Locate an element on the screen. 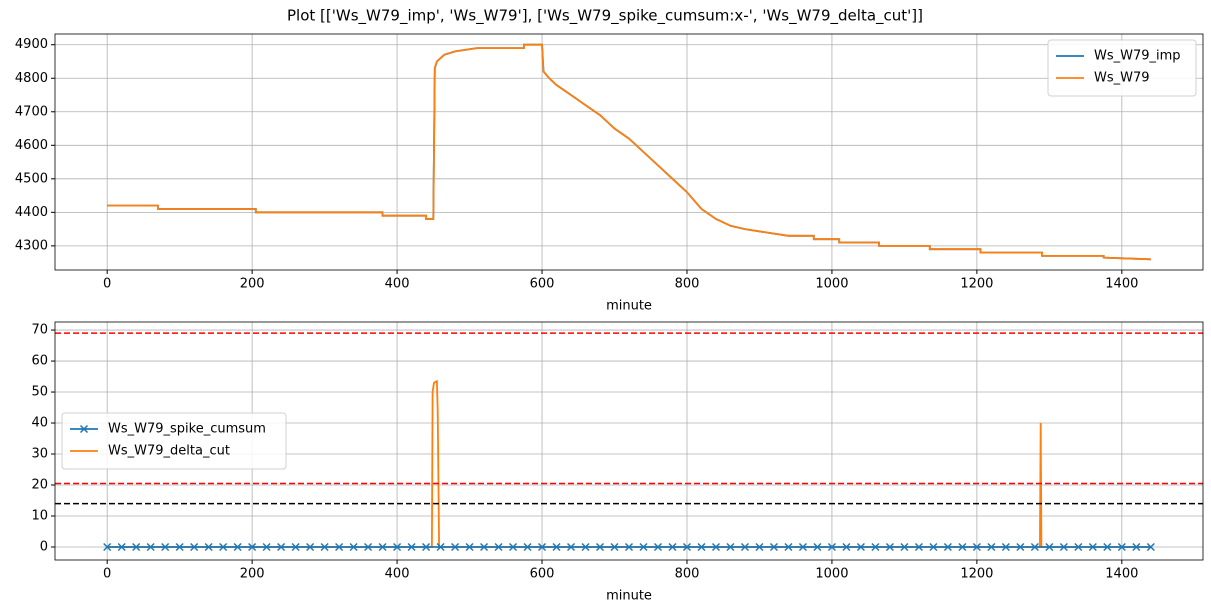  y-tick-label: 4600 is located at coordinates (31, 145).